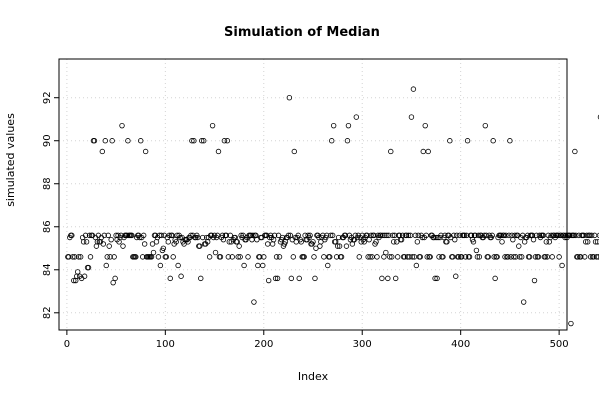 The height and width of the screenshot is (400, 599). What do you see at coordinates (165, 344) in the screenshot?
I see `x-tick-label: 100` at bounding box center [165, 344].